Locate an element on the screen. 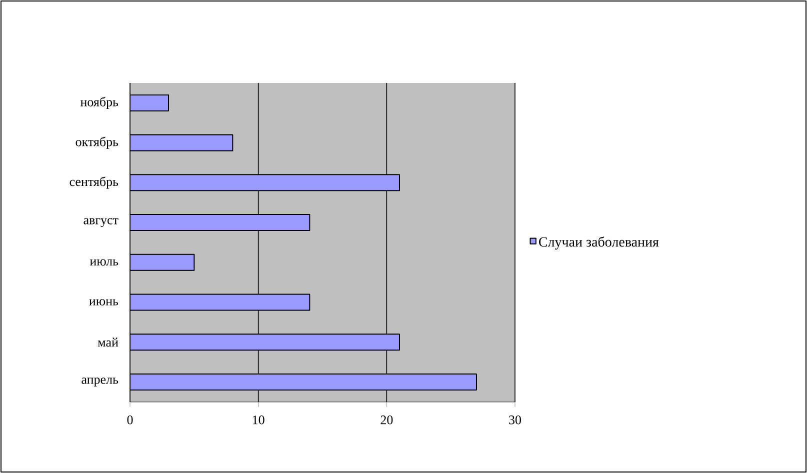 This screenshot has height=473, width=807. y-tick-label: август is located at coordinates (101, 223).